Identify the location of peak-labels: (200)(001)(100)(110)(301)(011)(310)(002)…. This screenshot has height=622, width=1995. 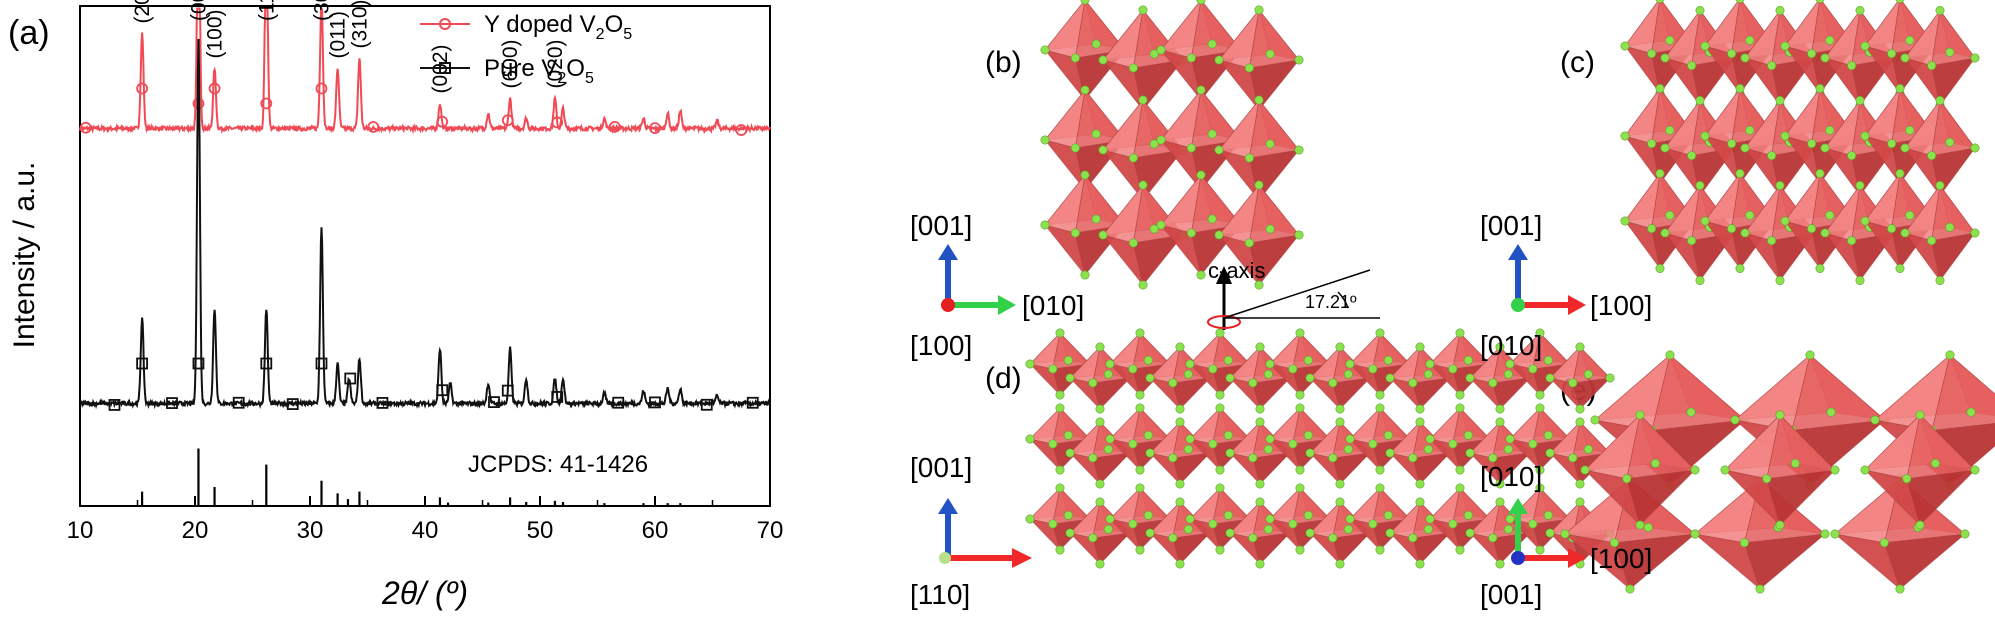
(349, 47).